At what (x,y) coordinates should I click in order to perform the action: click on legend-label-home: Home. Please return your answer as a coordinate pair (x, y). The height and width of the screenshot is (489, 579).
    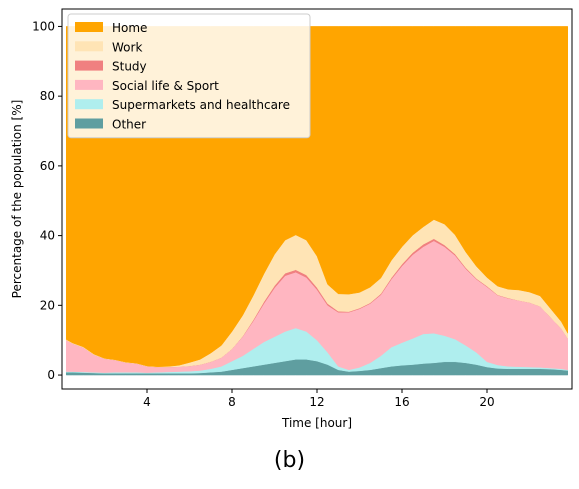
    Looking at the image, I should click on (129, 28).